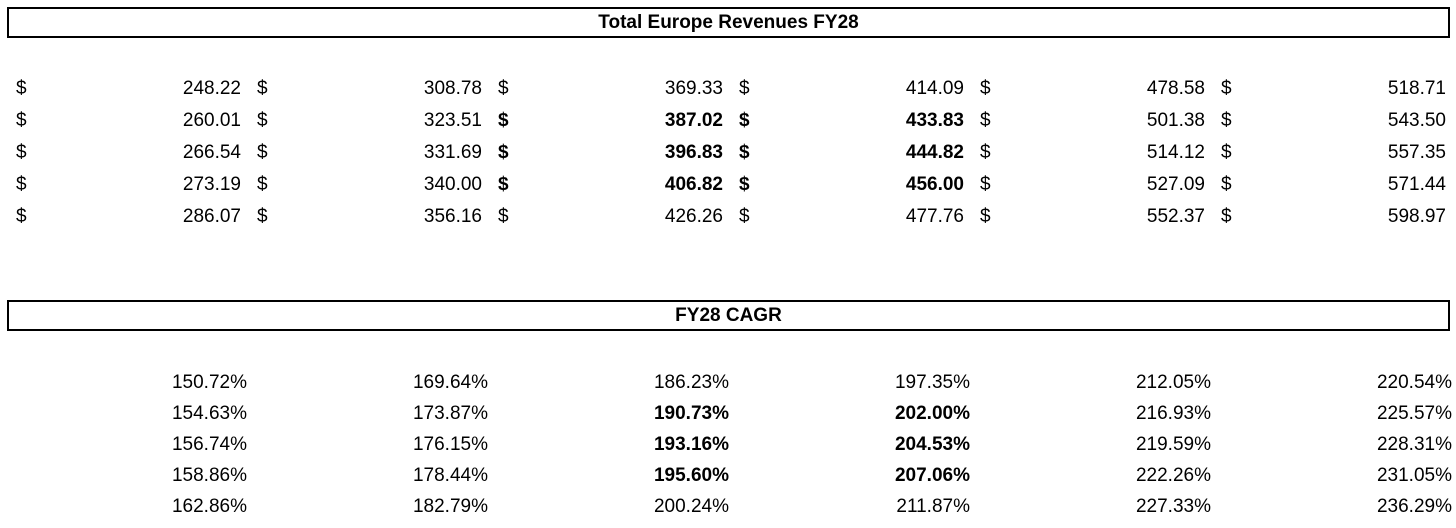 The height and width of the screenshot is (528, 1456). What do you see at coordinates (1092, 217) in the screenshot?
I see `table-cell: $552.37` at bounding box center [1092, 217].